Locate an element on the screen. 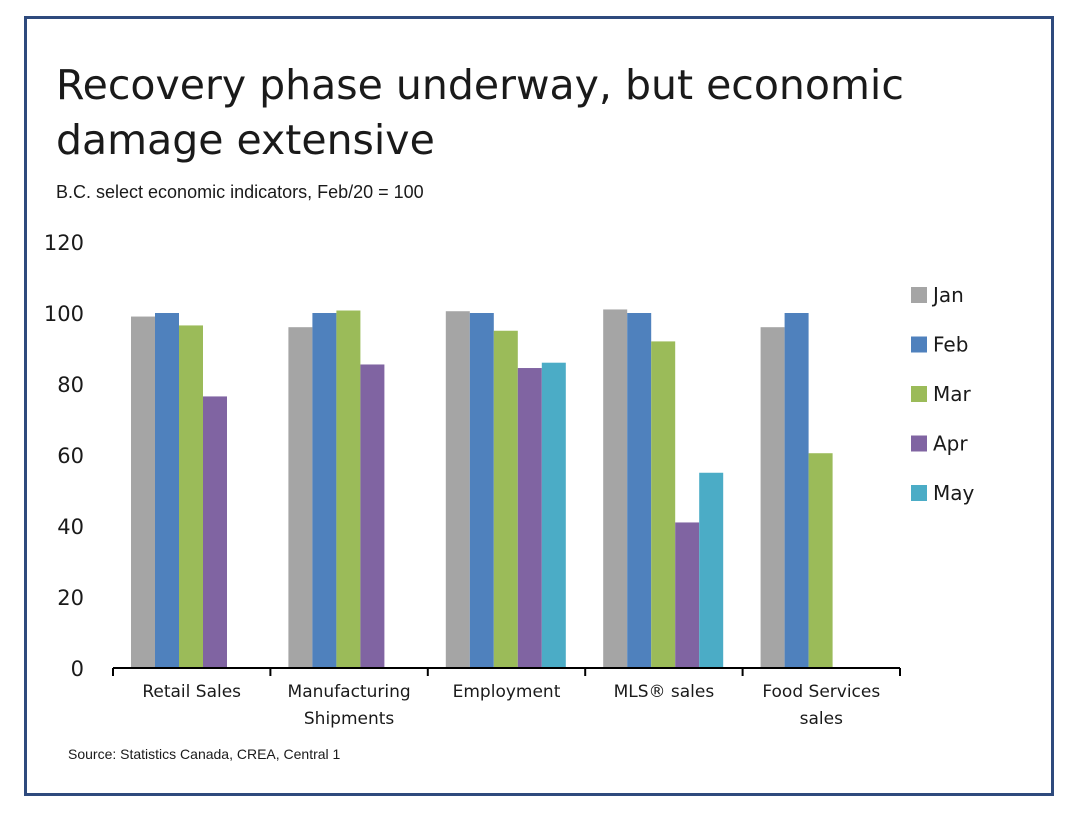  legend-swatch-jan is located at coordinates (919, 295).